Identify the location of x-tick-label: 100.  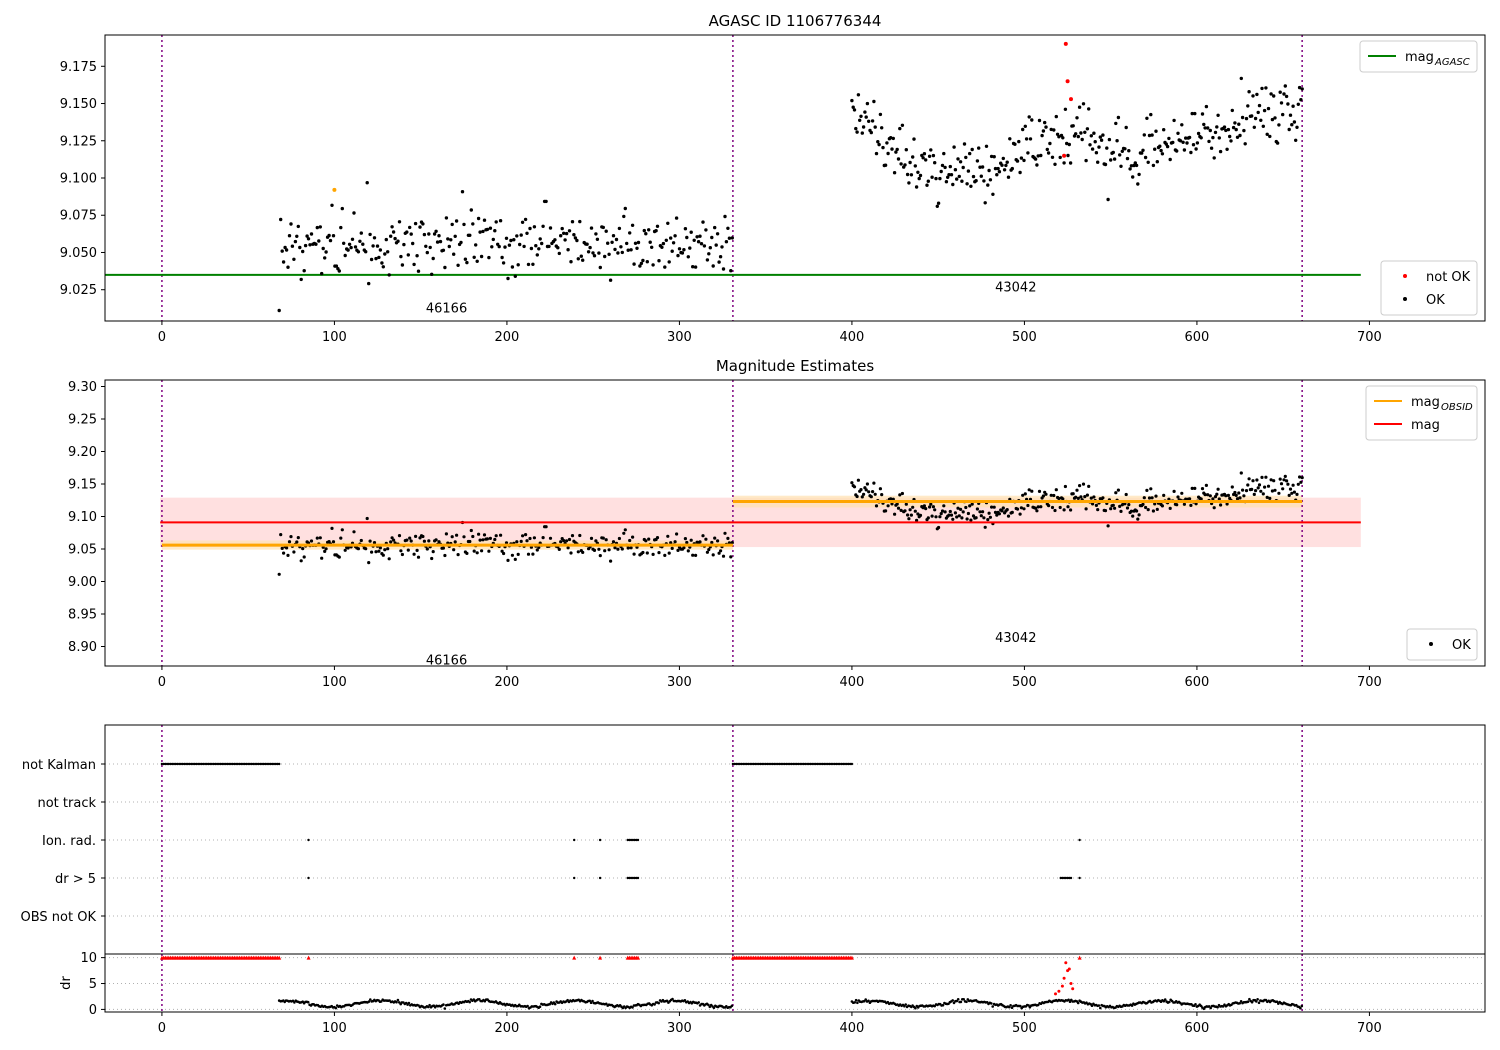
(334, 1028).